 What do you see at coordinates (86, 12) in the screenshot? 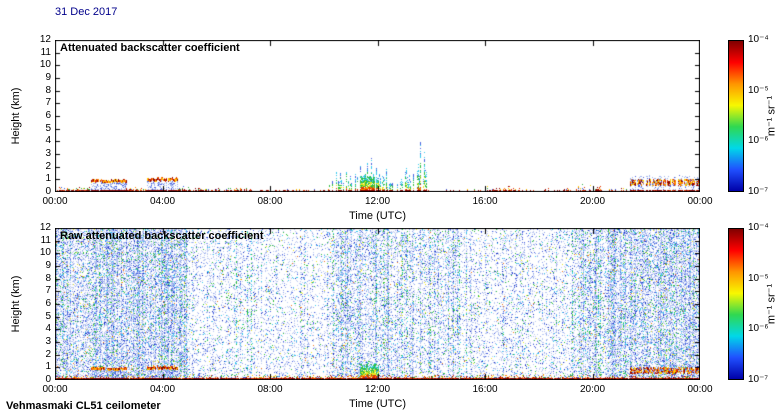
I see `date-label: 31 Dec 2017` at bounding box center [86, 12].